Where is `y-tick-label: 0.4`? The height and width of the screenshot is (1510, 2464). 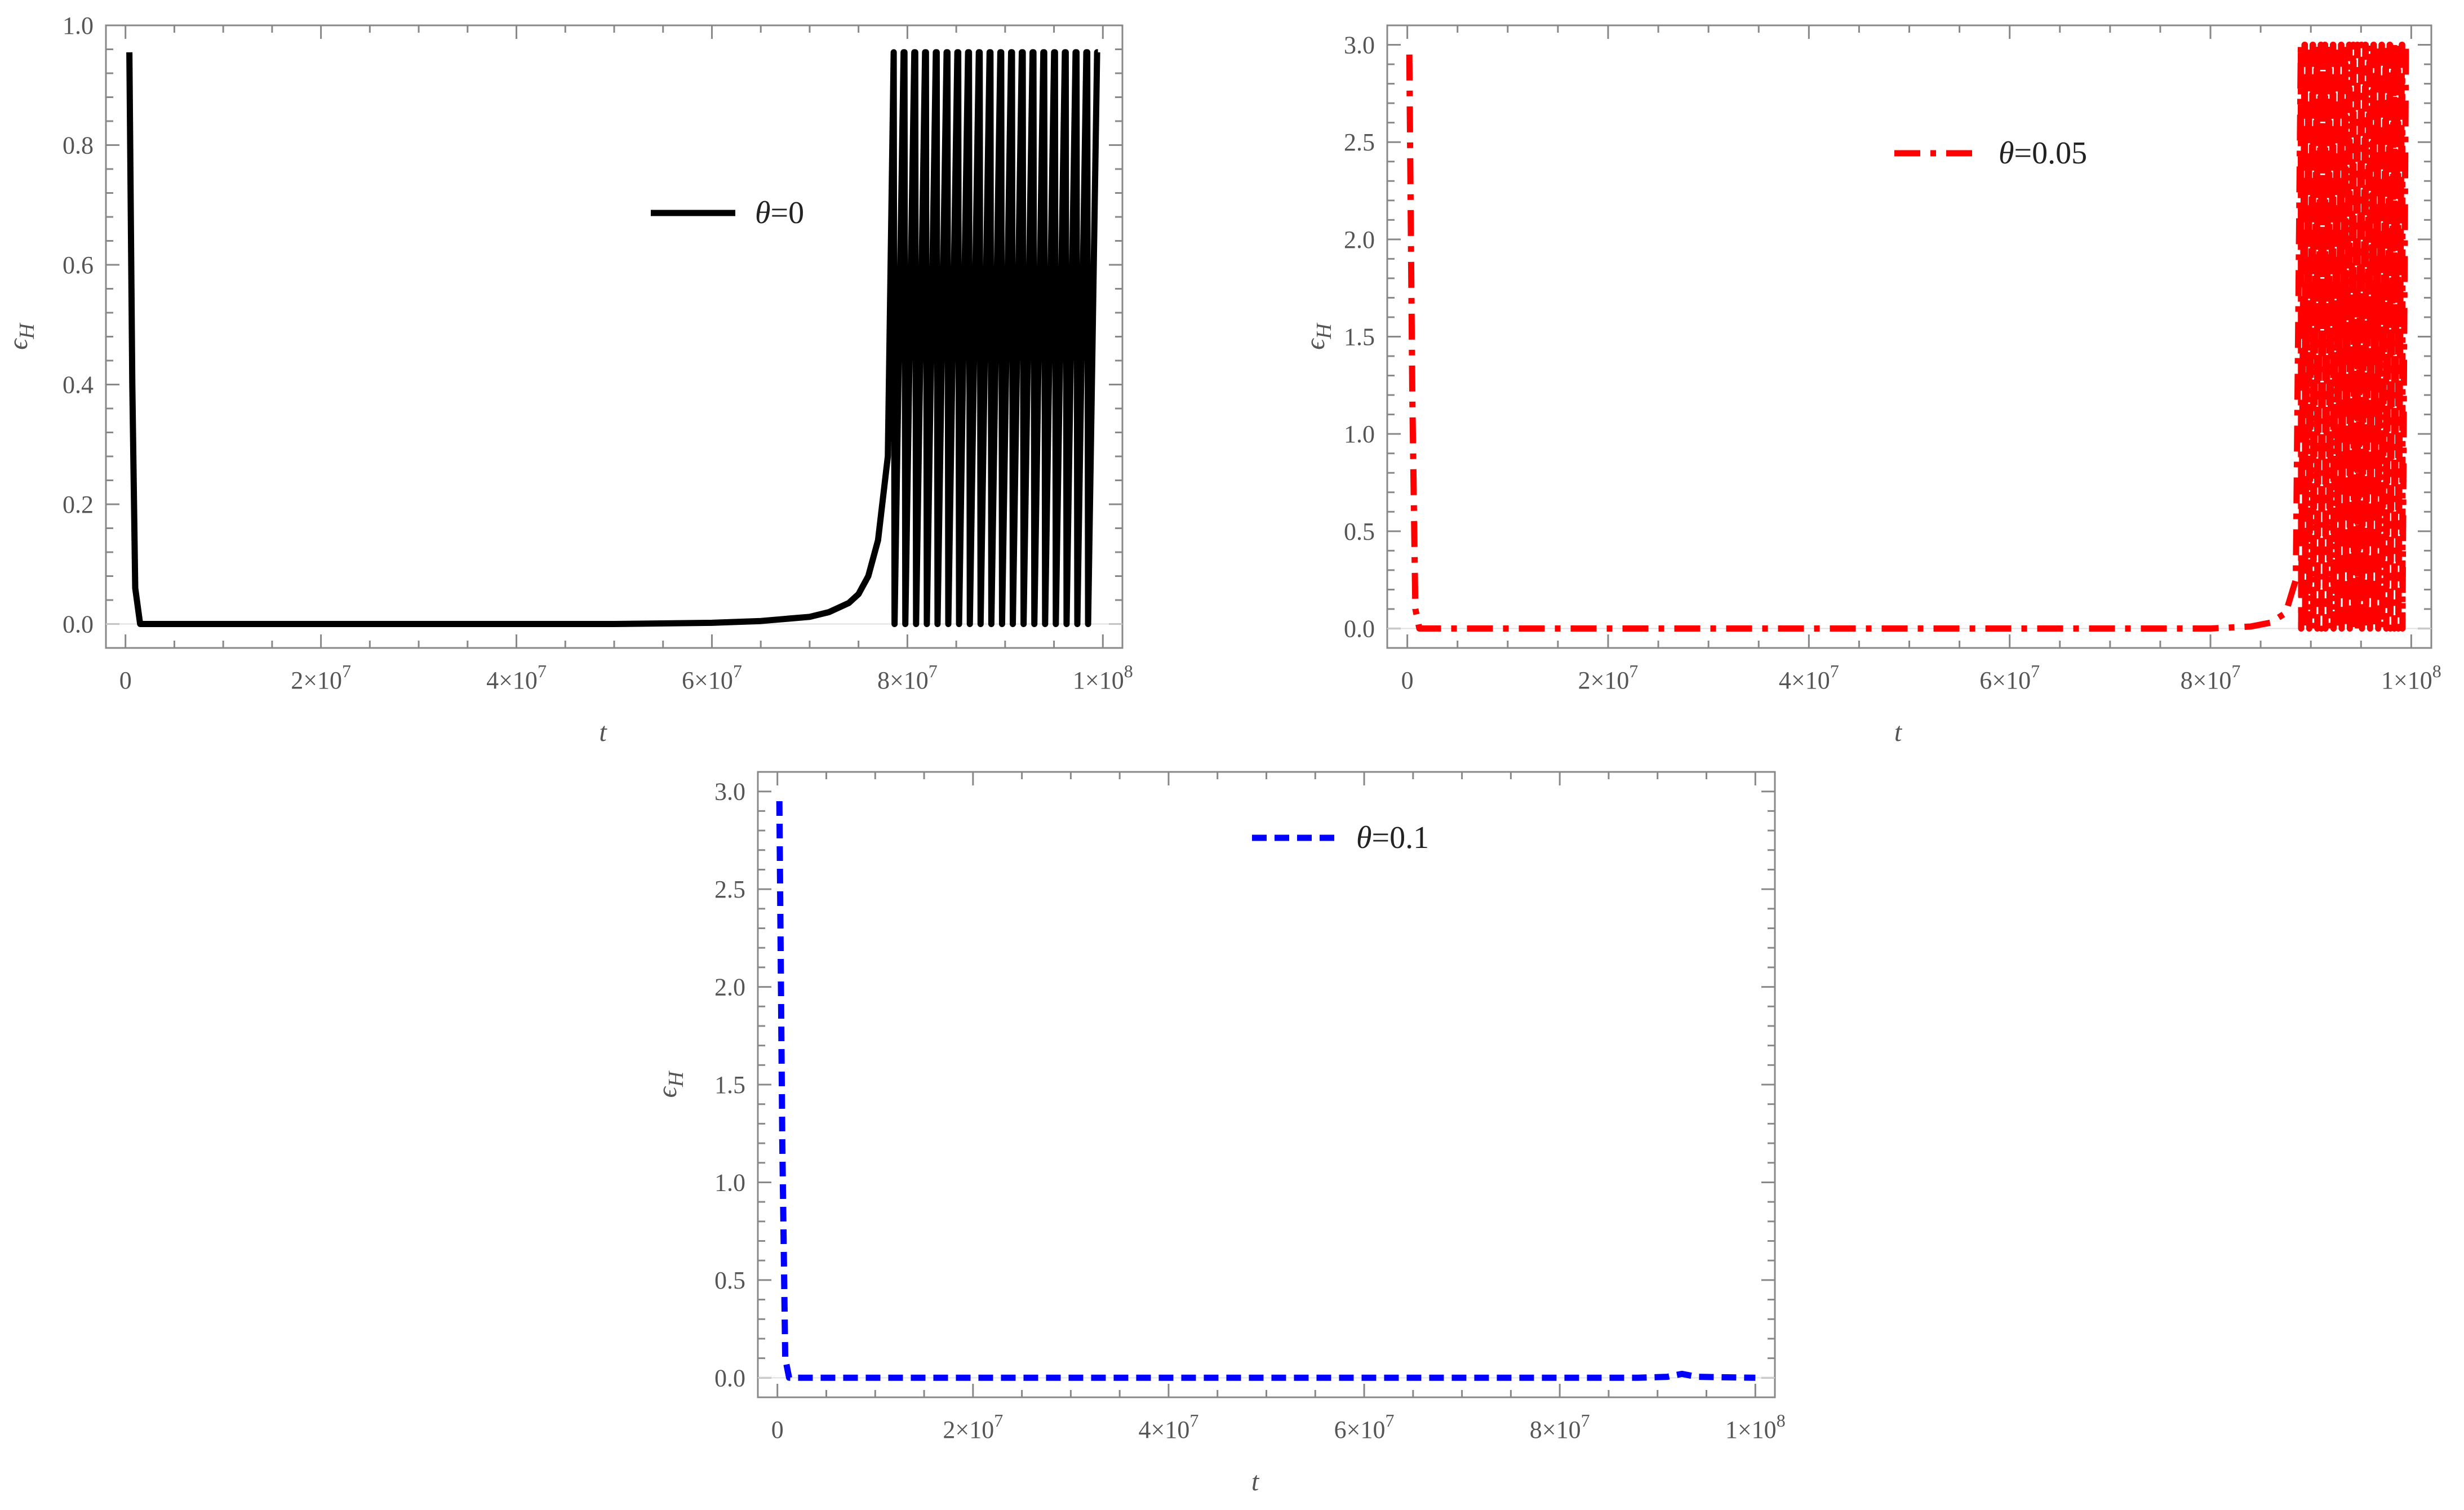 y-tick-label: 0.4 is located at coordinates (79, 385).